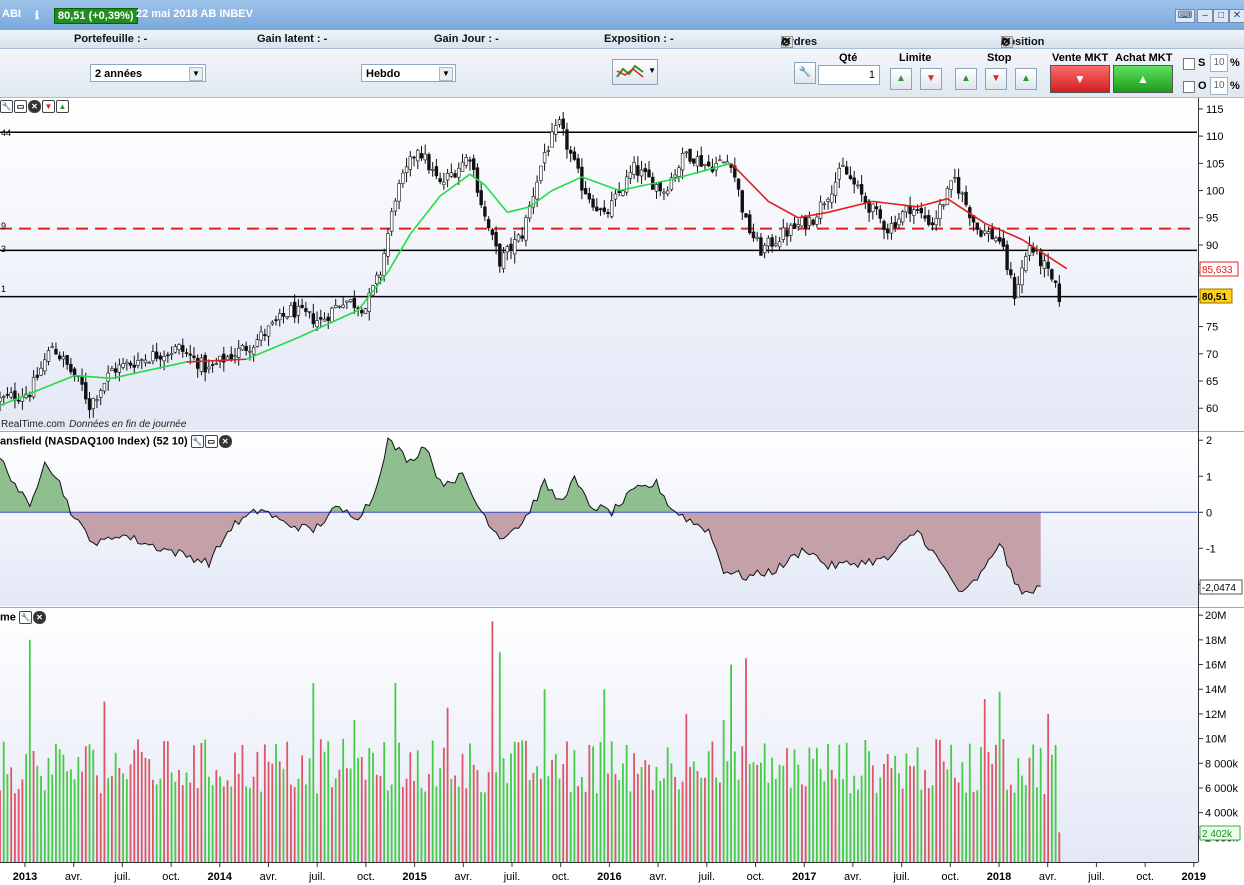 The image size is (1244, 885). What do you see at coordinates (1026, 79) in the screenshot?
I see `stop-limit-button: ▲` at bounding box center [1026, 79].